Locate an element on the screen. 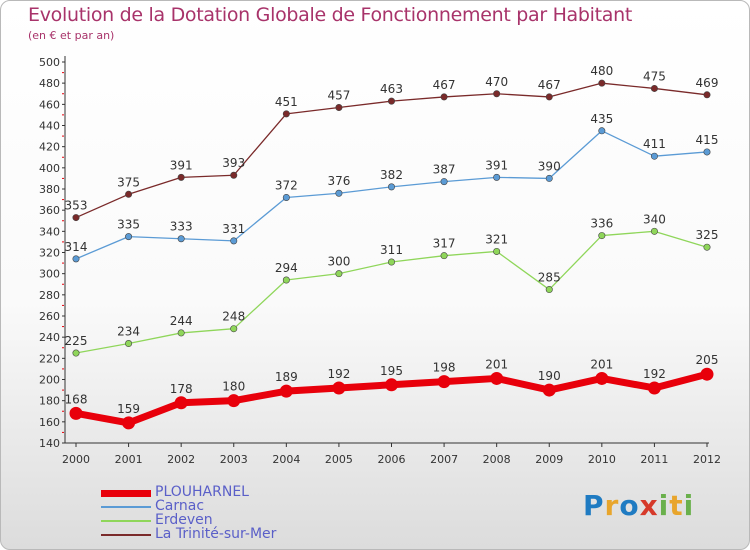 This screenshot has width=750, height=550. data-label-plouharnel: 205 is located at coordinates (707, 360).